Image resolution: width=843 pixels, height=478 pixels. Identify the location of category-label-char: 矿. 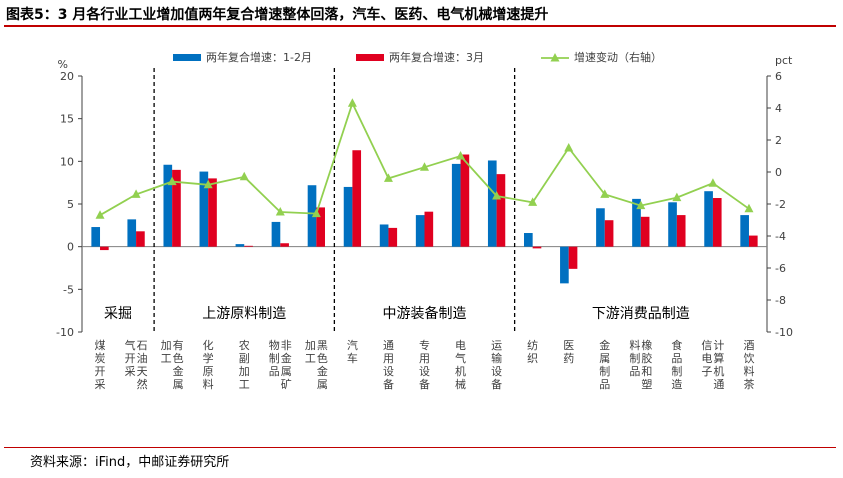
(286, 384).